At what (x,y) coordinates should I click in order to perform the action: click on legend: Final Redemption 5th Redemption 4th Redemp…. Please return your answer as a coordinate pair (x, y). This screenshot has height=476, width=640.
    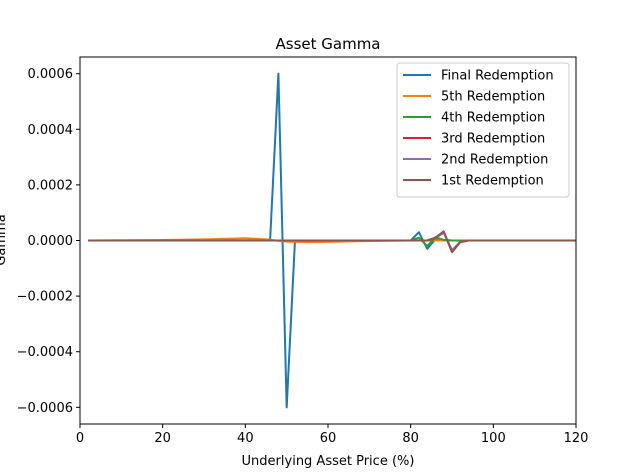
    Looking at the image, I should click on (483, 130).